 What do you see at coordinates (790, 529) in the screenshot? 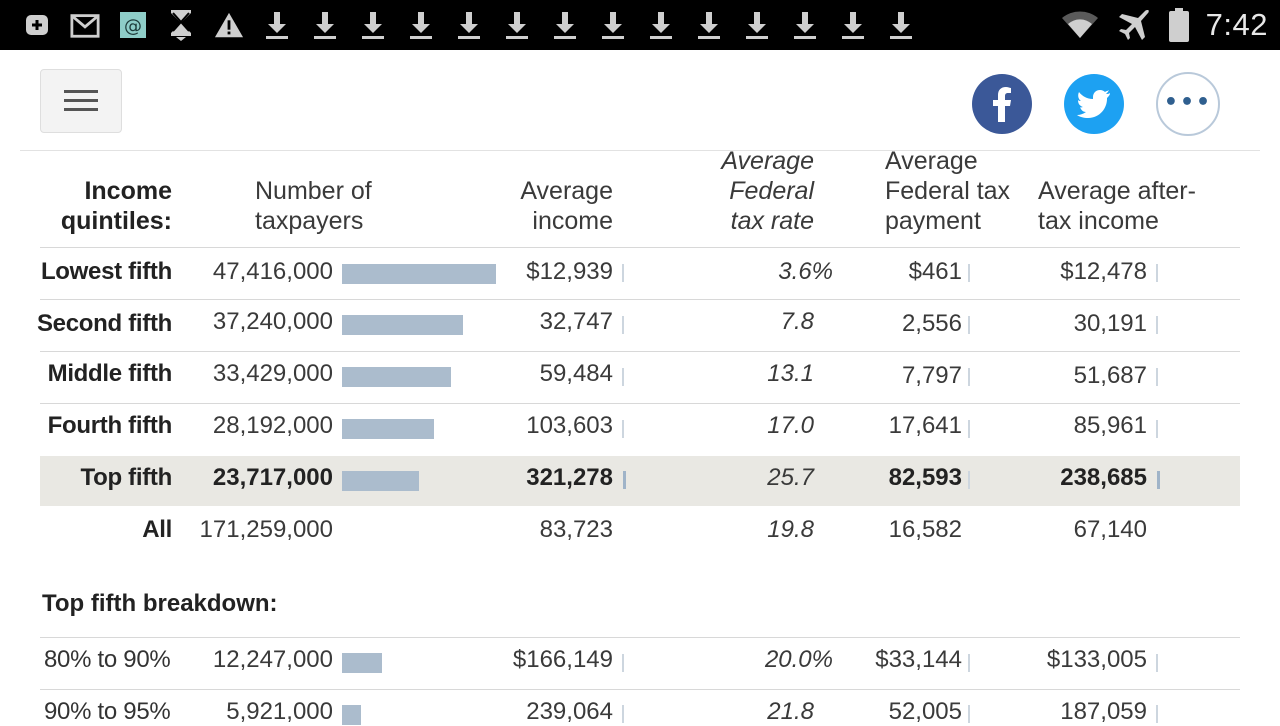
I see `tax-rate-value: 19.8` at bounding box center [790, 529].